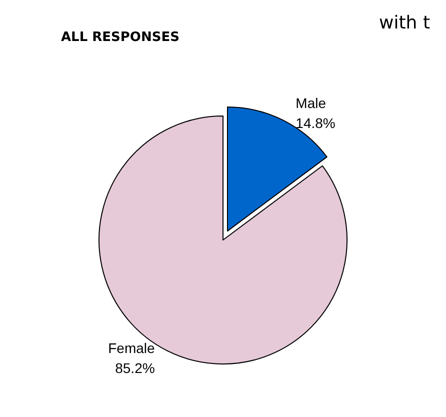 This screenshot has width=446, height=417. I want to click on data-label: 85.2%, so click(135, 368).